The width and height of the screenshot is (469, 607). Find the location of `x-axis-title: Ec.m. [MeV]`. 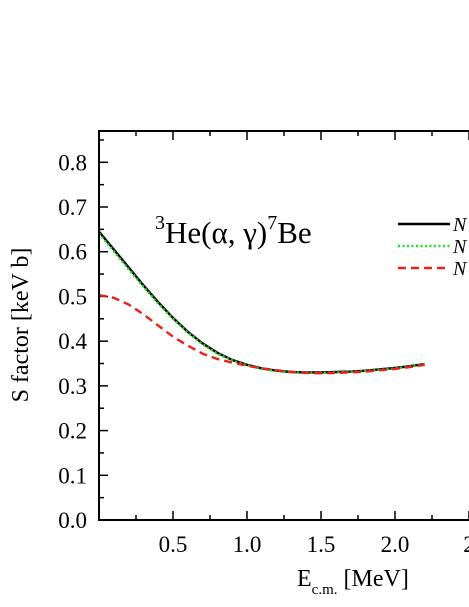

x-axis-title: Ec.m. [MeV] is located at coordinates (353, 582).